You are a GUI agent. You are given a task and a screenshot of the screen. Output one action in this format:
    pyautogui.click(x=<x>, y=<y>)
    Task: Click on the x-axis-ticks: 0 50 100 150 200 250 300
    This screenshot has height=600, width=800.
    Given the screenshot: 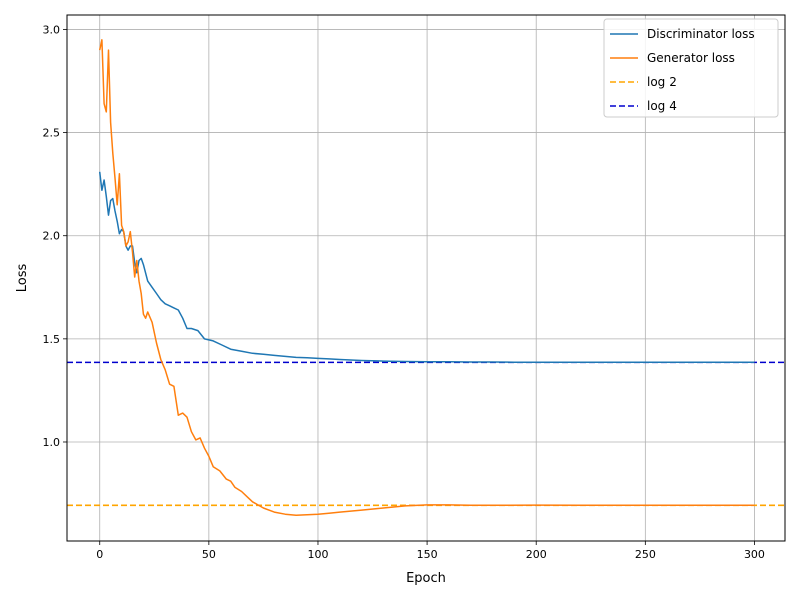 What is the action you would take?
    pyautogui.click(x=430, y=551)
    